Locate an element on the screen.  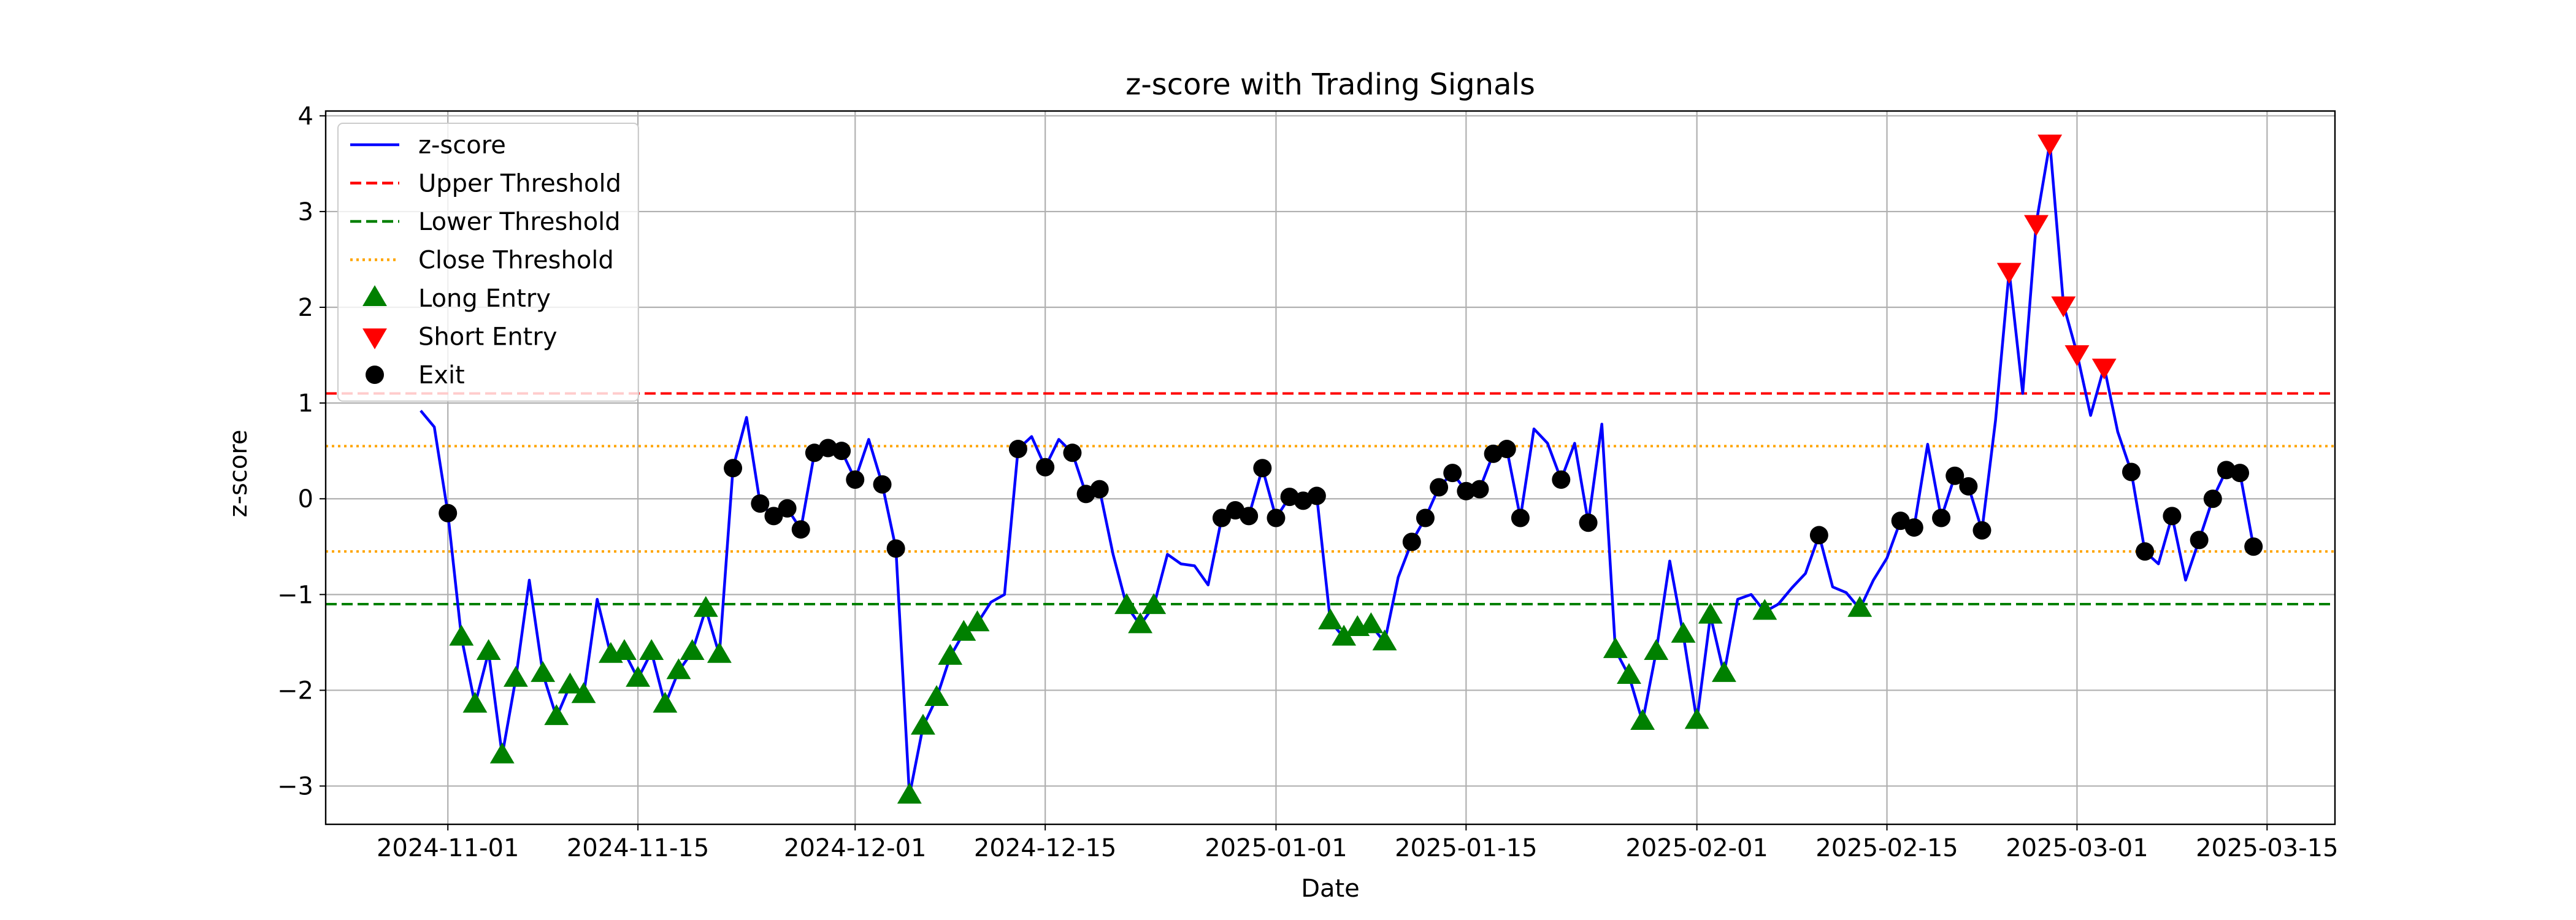
x-tick-label: 2025-01-15 is located at coordinates (1466, 848).